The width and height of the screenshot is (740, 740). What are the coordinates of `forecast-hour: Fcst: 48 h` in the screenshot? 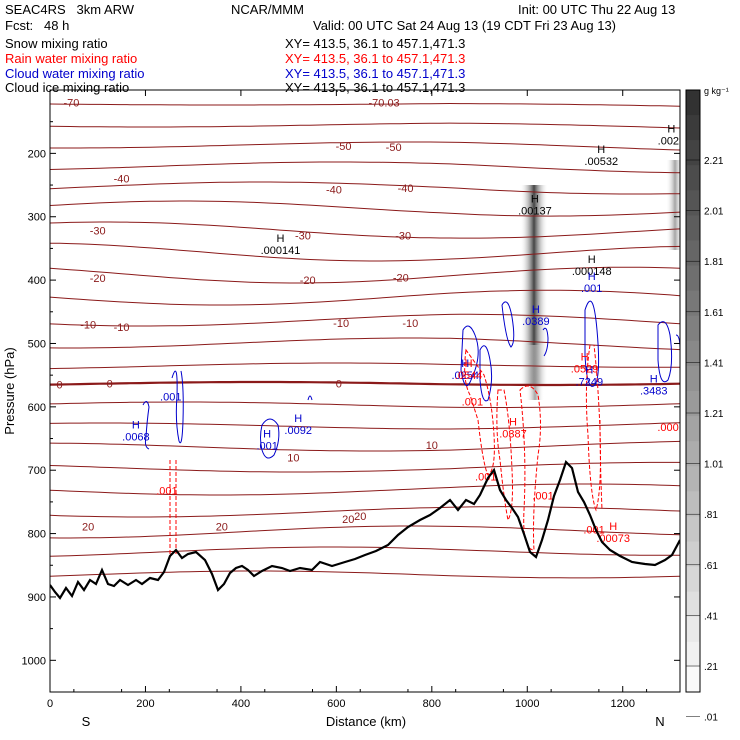 It's located at (37, 25).